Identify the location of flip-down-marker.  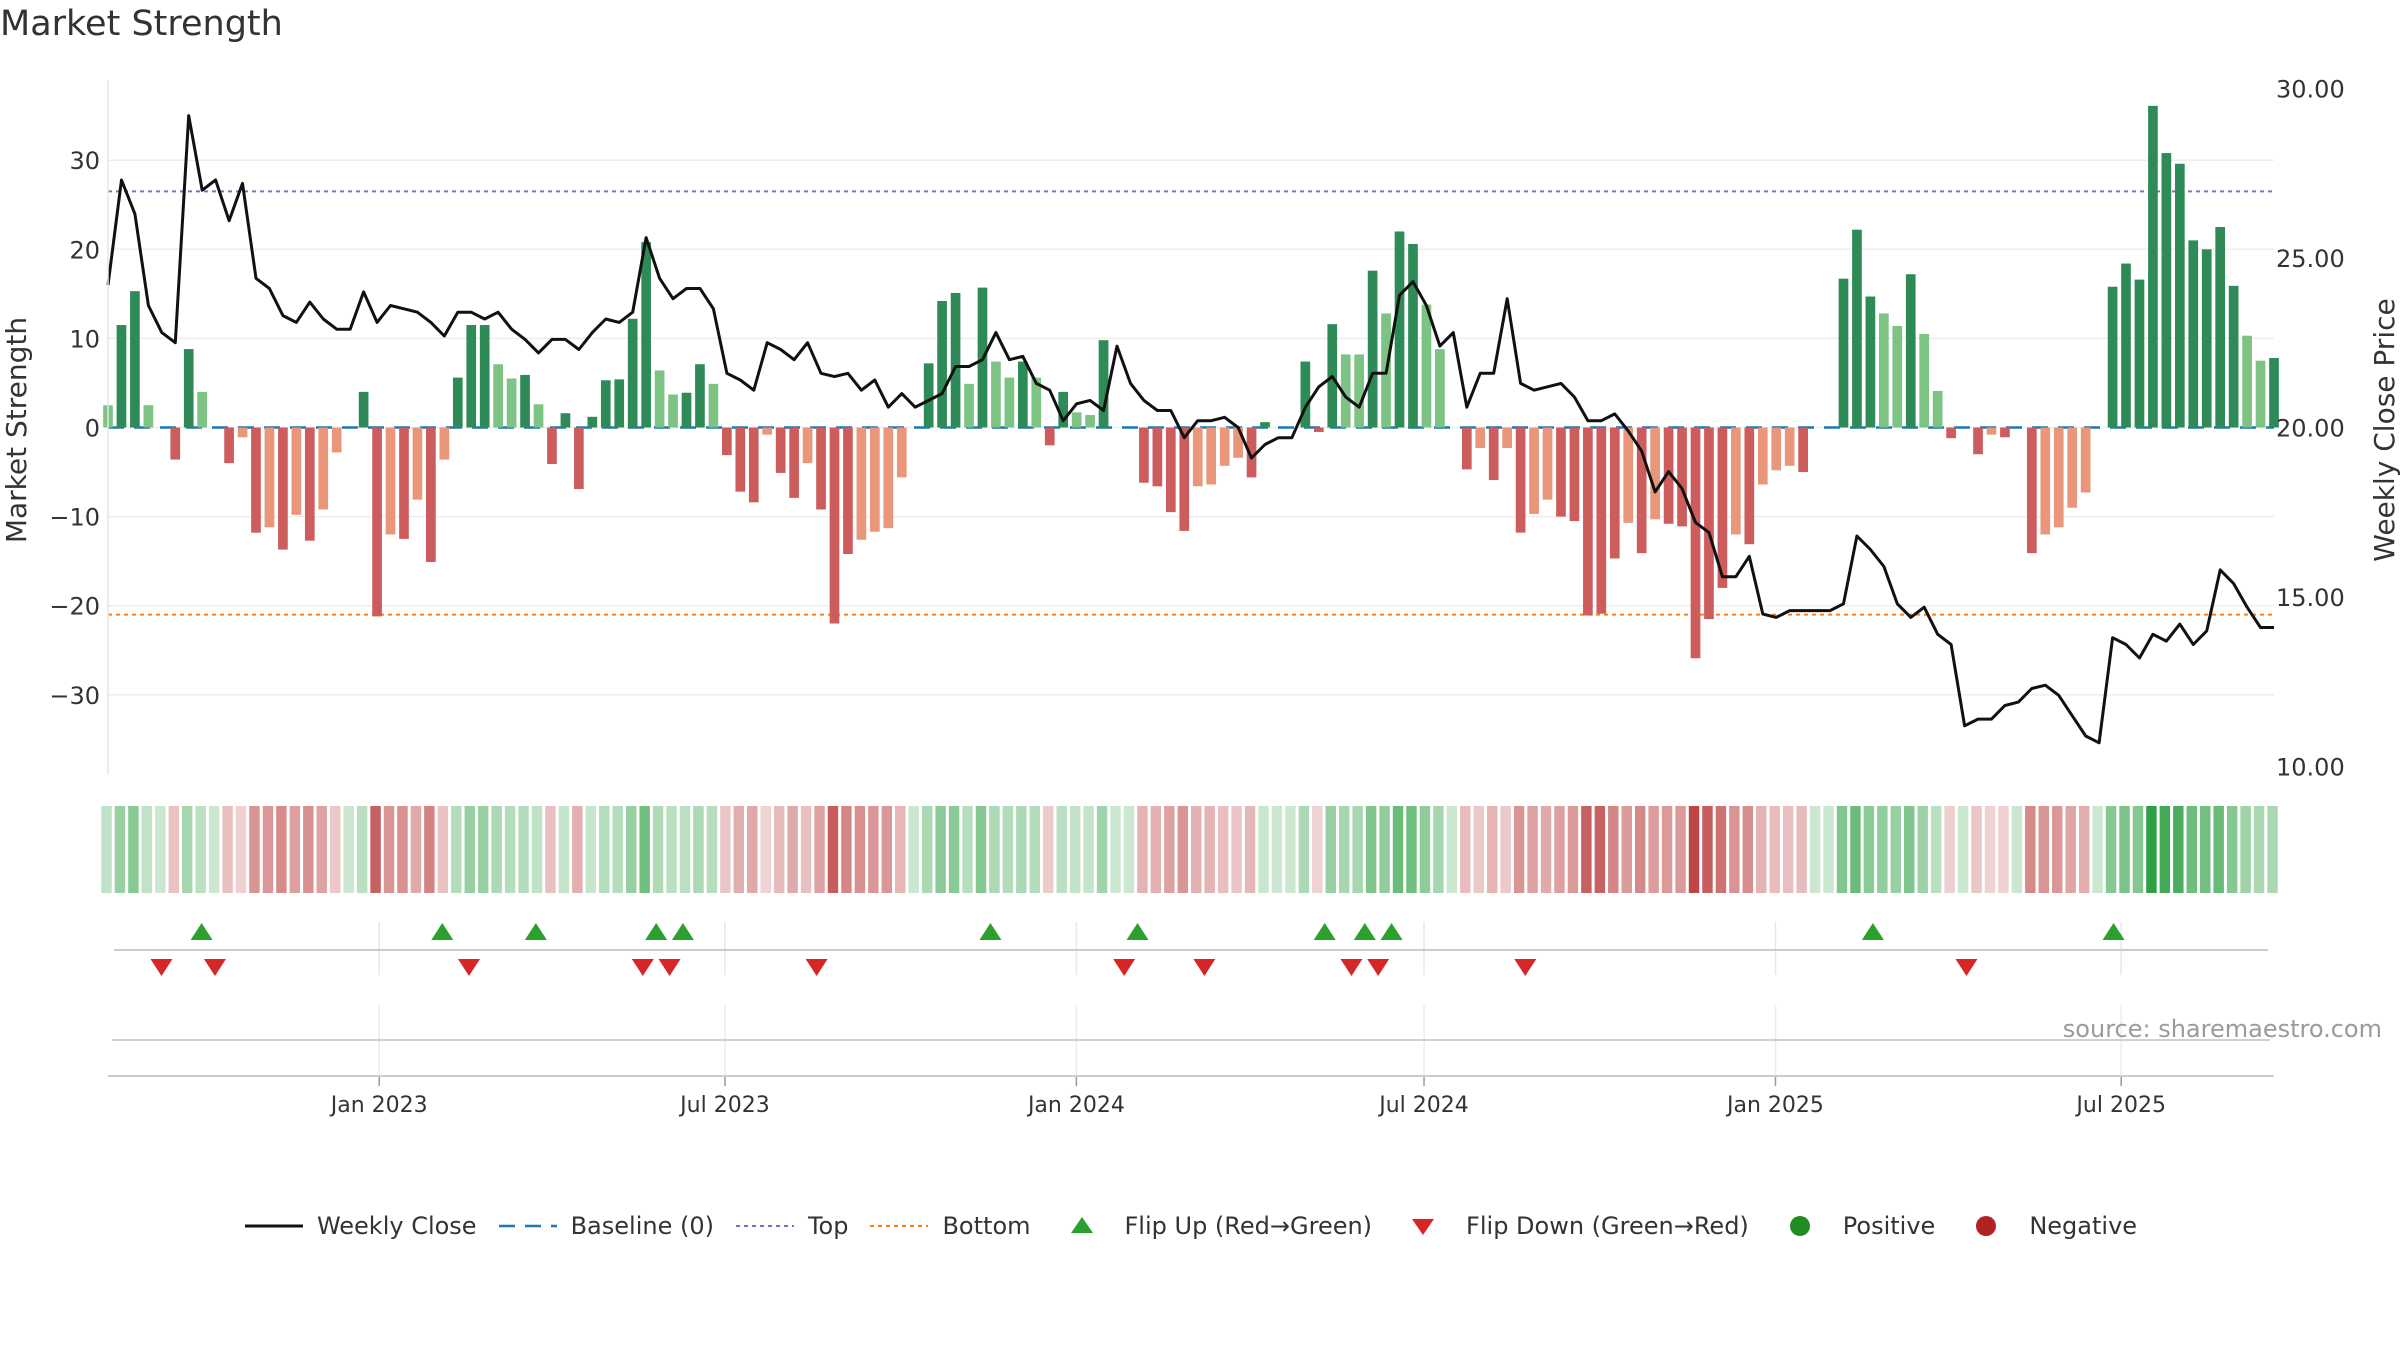
(1124, 967).